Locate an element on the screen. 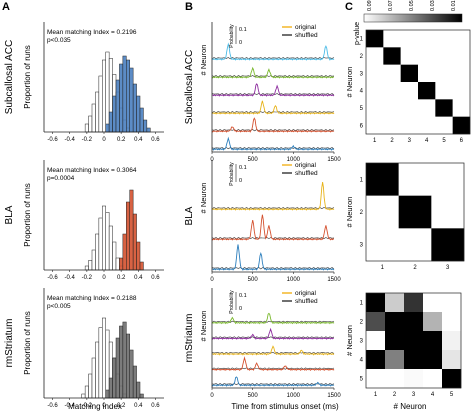 The image size is (474, 413). region-label: rmStriatum is located at coordinates (189, 338).